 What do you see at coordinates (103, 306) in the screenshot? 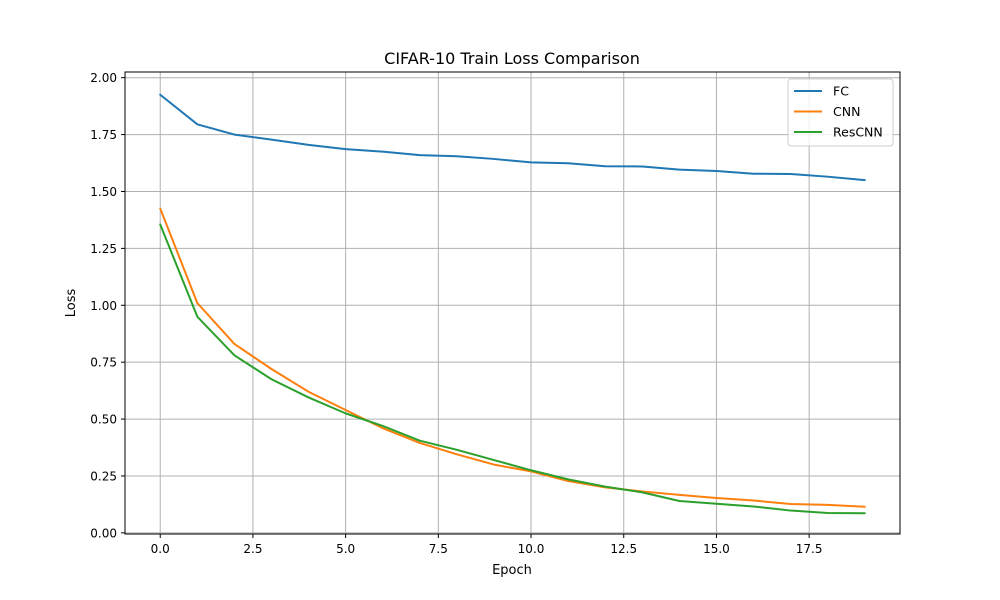
I see `y-tick-label: 1.00` at bounding box center [103, 306].